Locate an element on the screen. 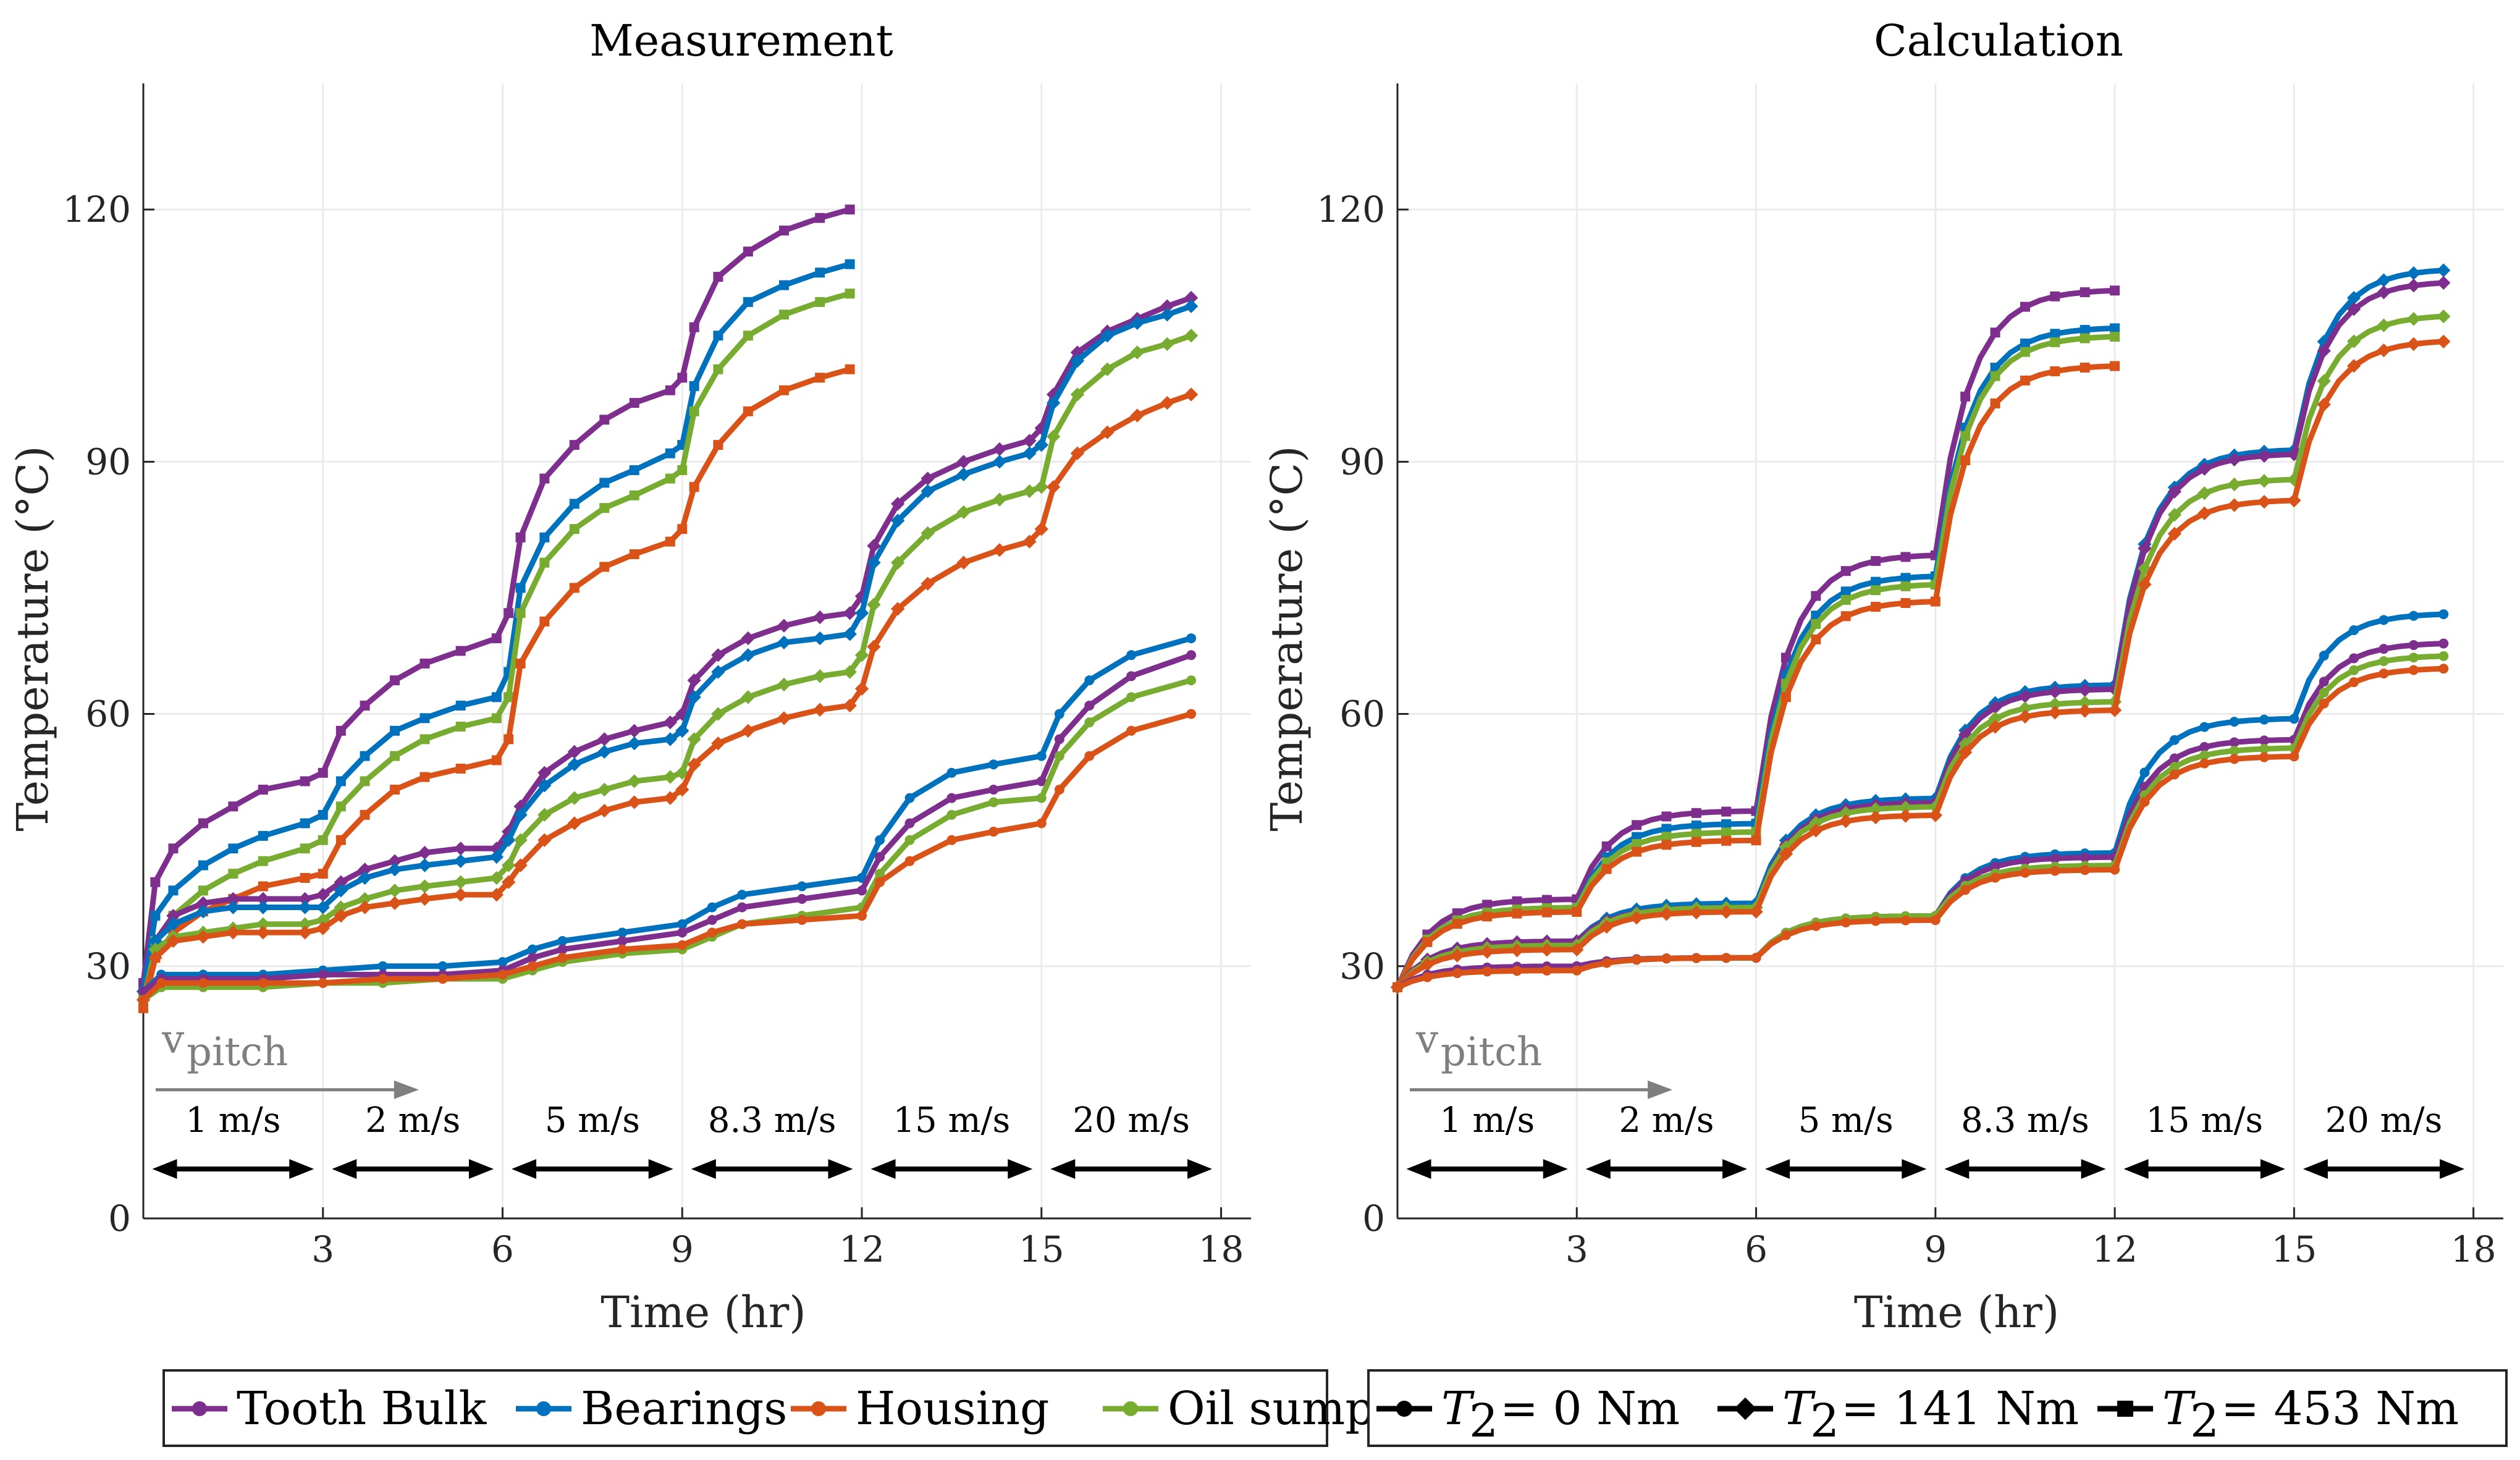 This screenshot has height=1460, width=2520. x-tick-label: 12 is located at coordinates (2115, 1249).